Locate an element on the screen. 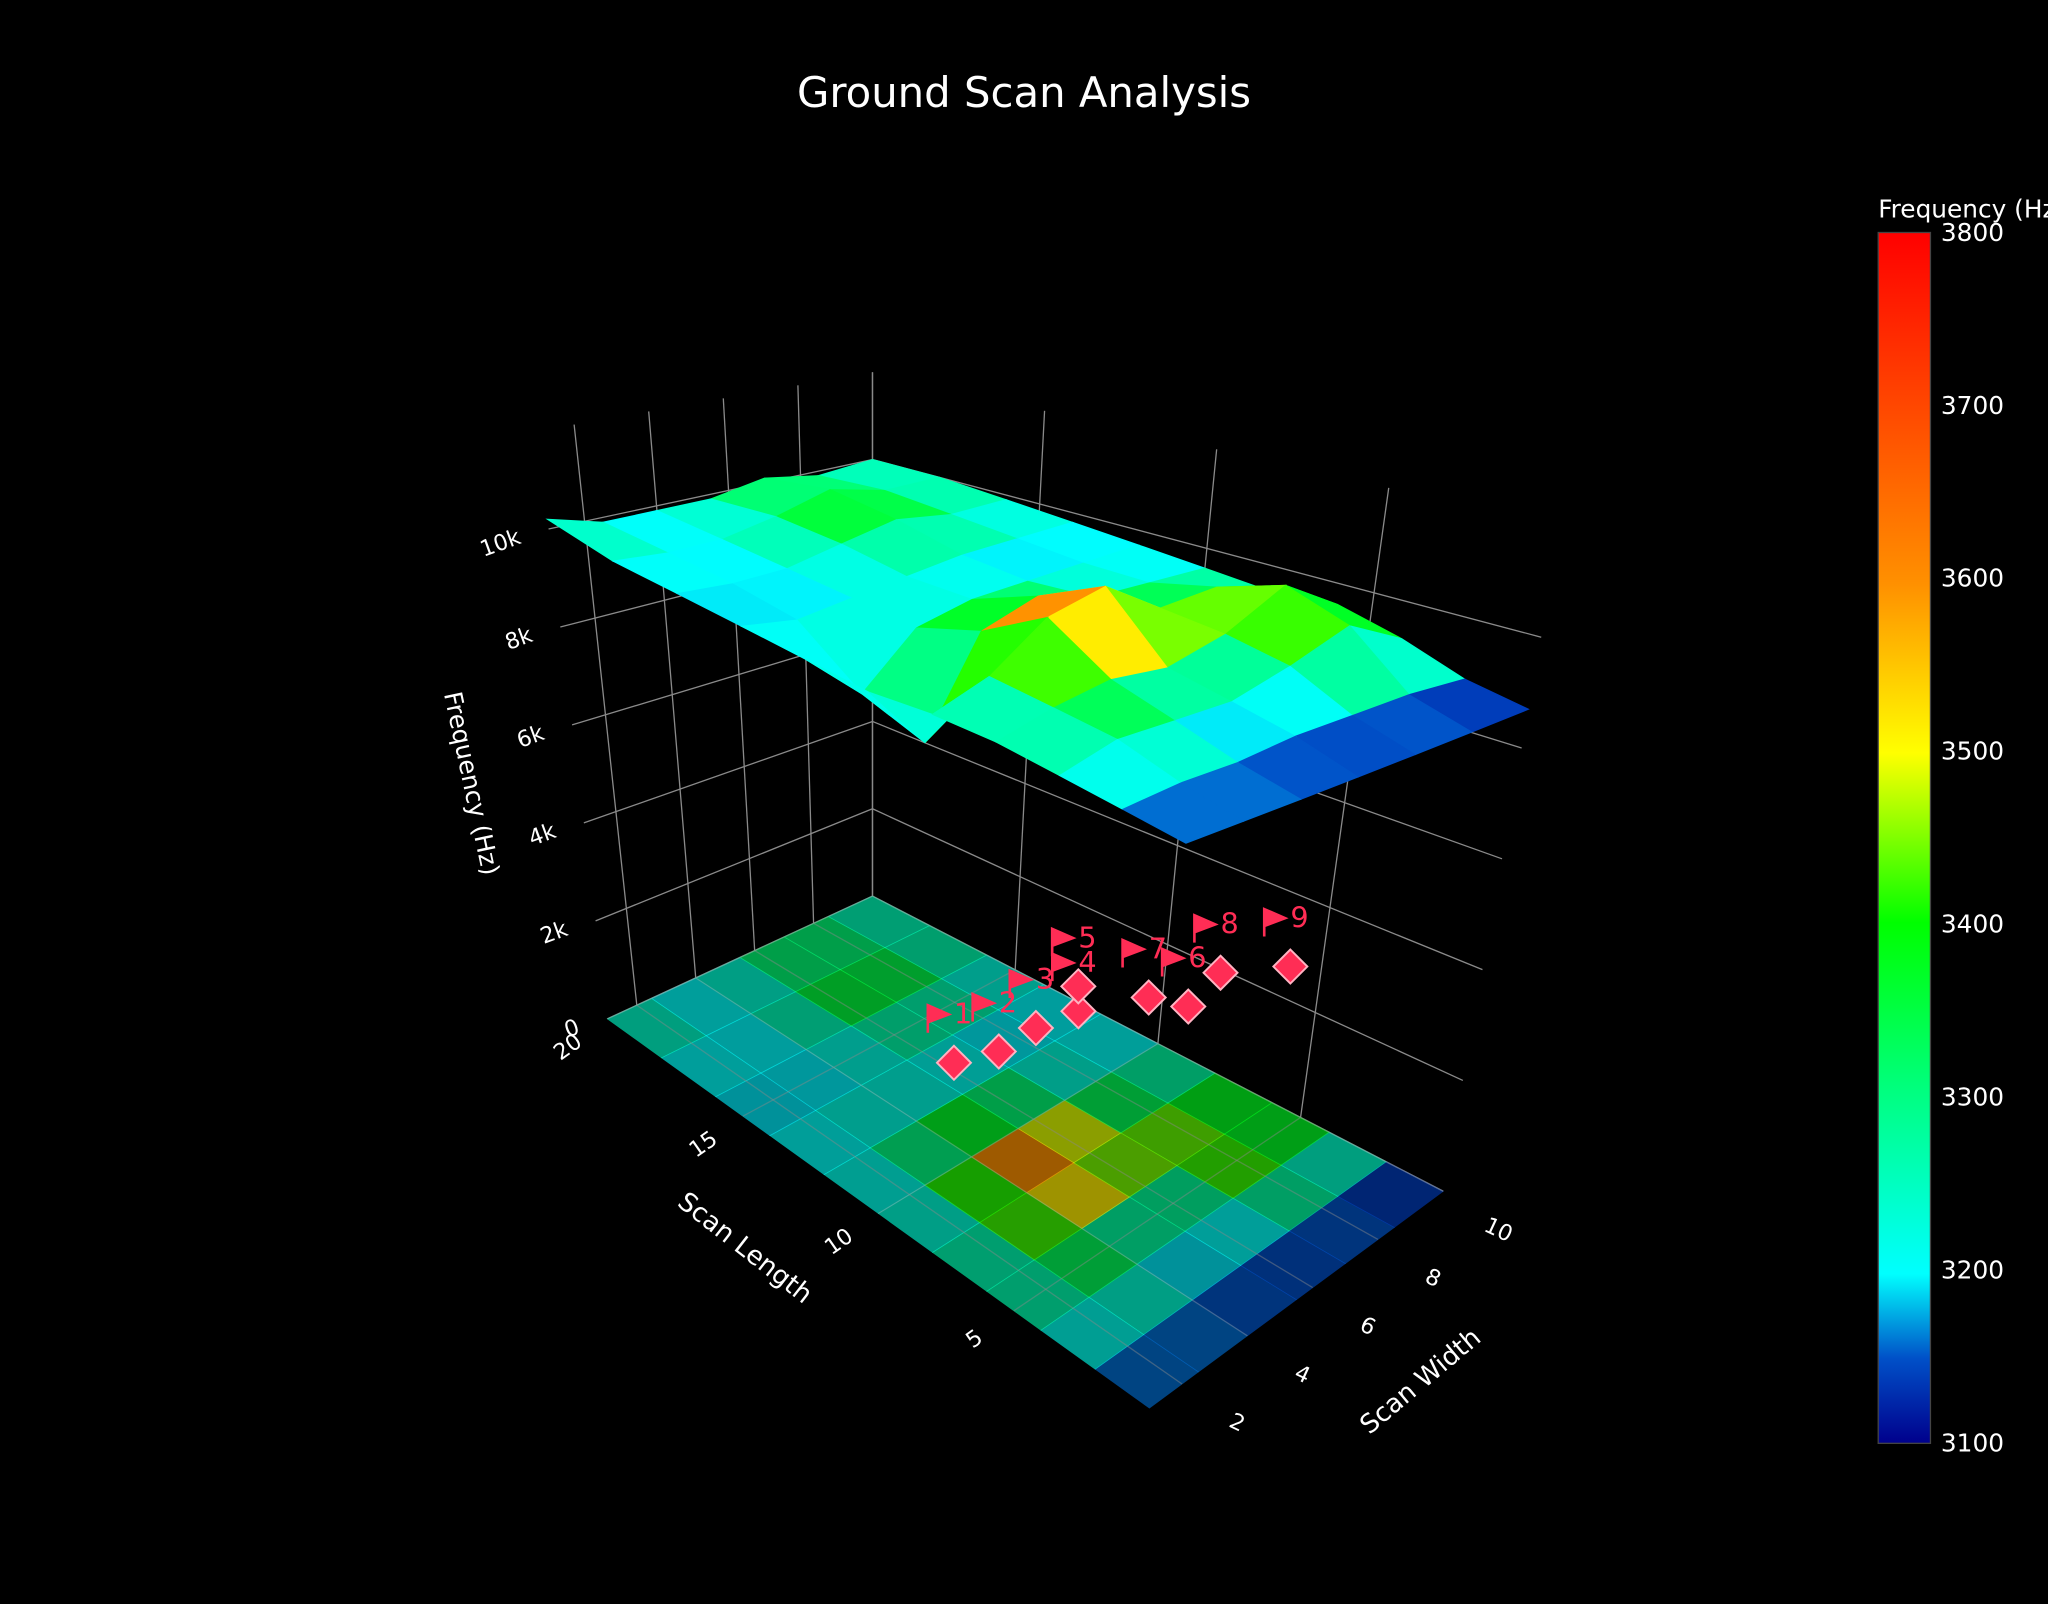 The width and height of the screenshot is (2048, 1604). marker-label: 7 is located at coordinates (1158, 948).